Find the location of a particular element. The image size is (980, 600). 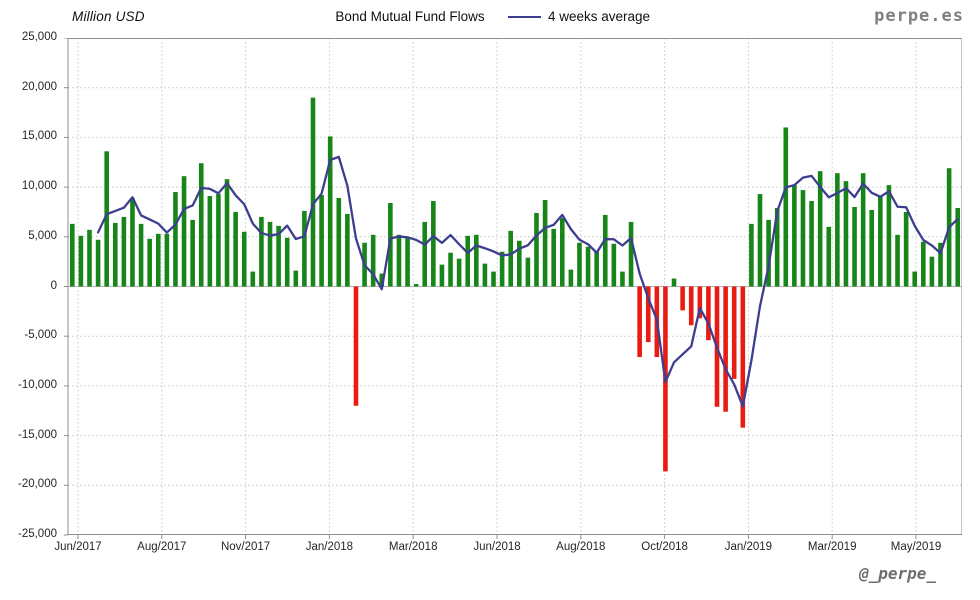

y-tick-label: -20,000 is located at coordinates (37, 484).